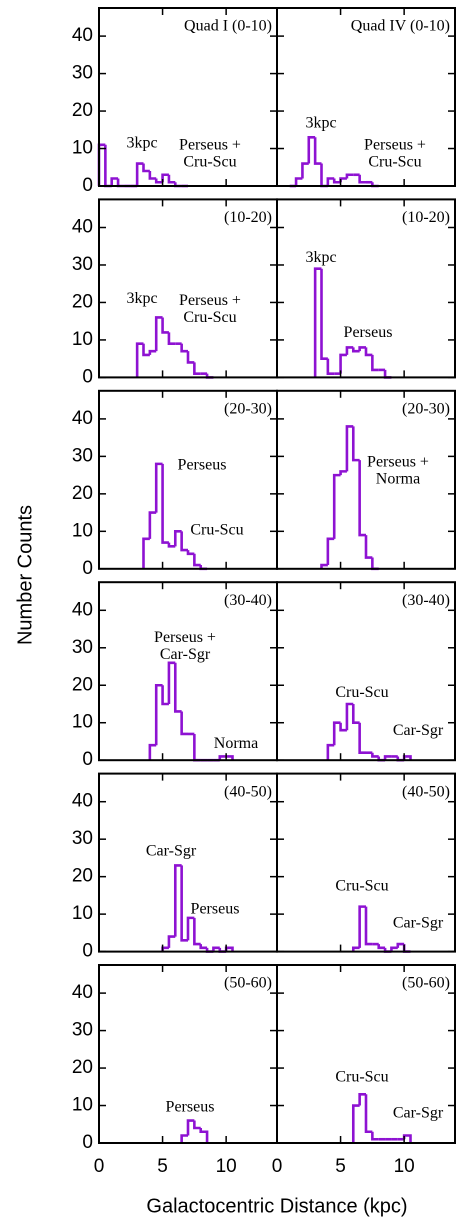 The image size is (460, 1221). What do you see at coordinates (25, 575) in the screenshot?
I see `y-axis-label: Number Counts` at bounding box center [25, 575].